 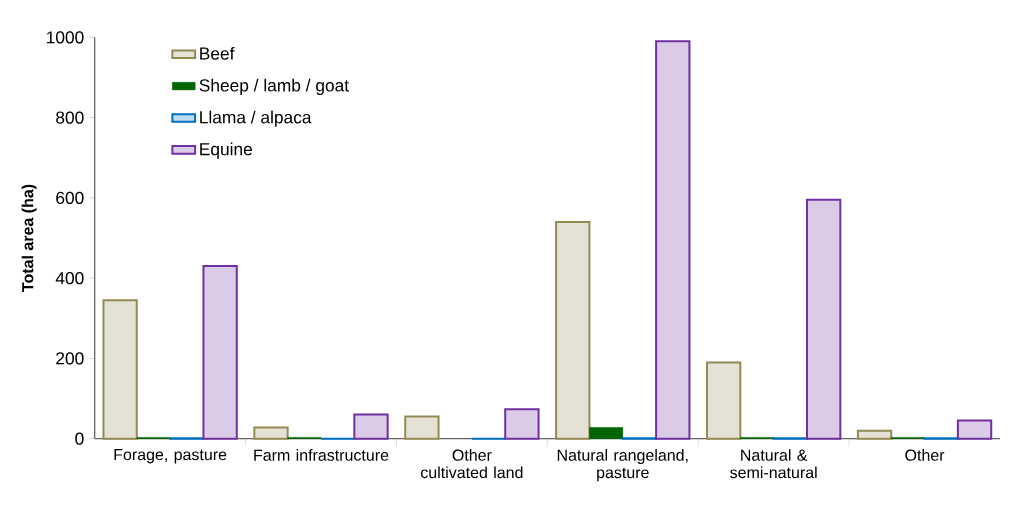 What do you see at coordinates (274, 86) in the screenshot?
I see `legend-label: Sheep / lamb / goat` at bounding box center [274, 86].